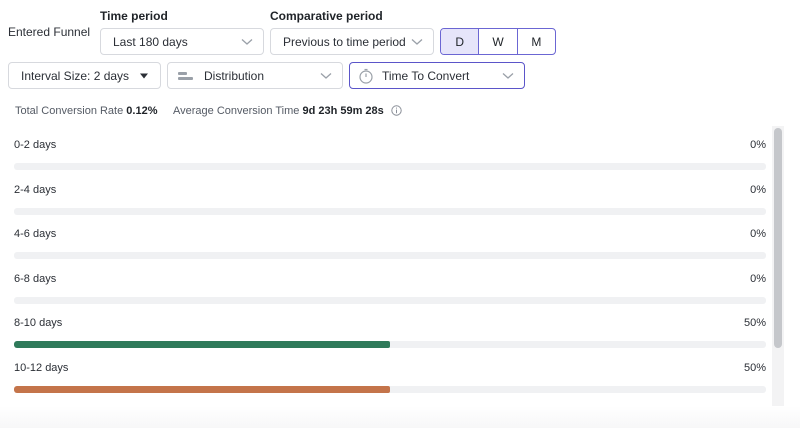 The image size is (800, 428). I want to click on caret-down-icon, so click(144, 75).